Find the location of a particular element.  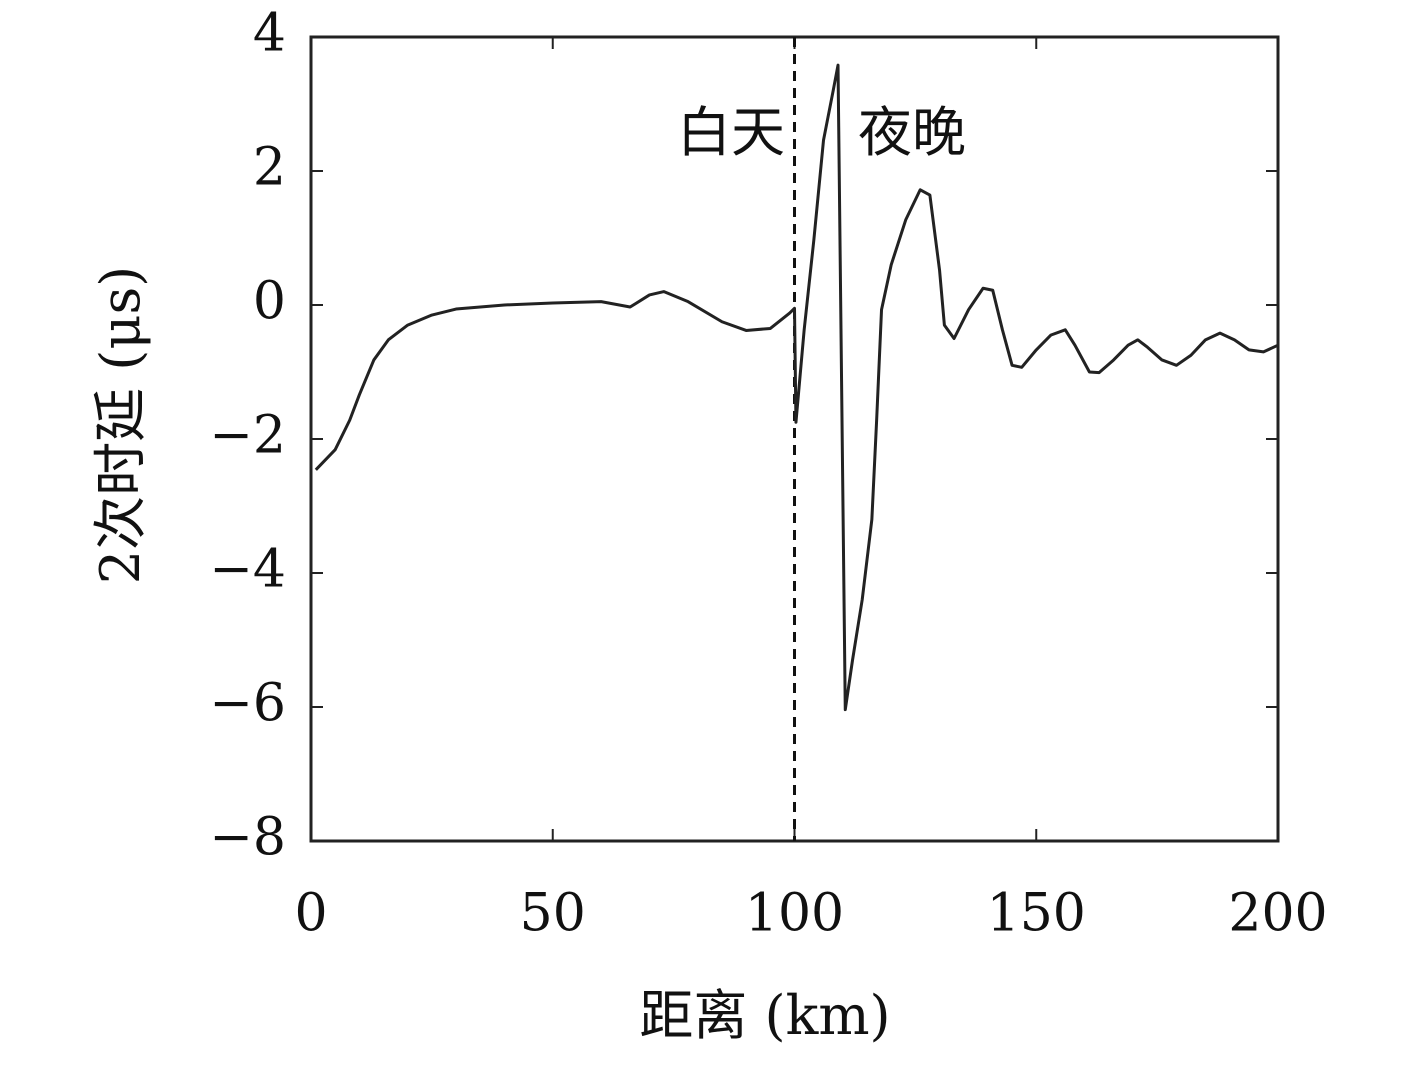

x-tick-label: 150 is located at coordinates (1036, 914).